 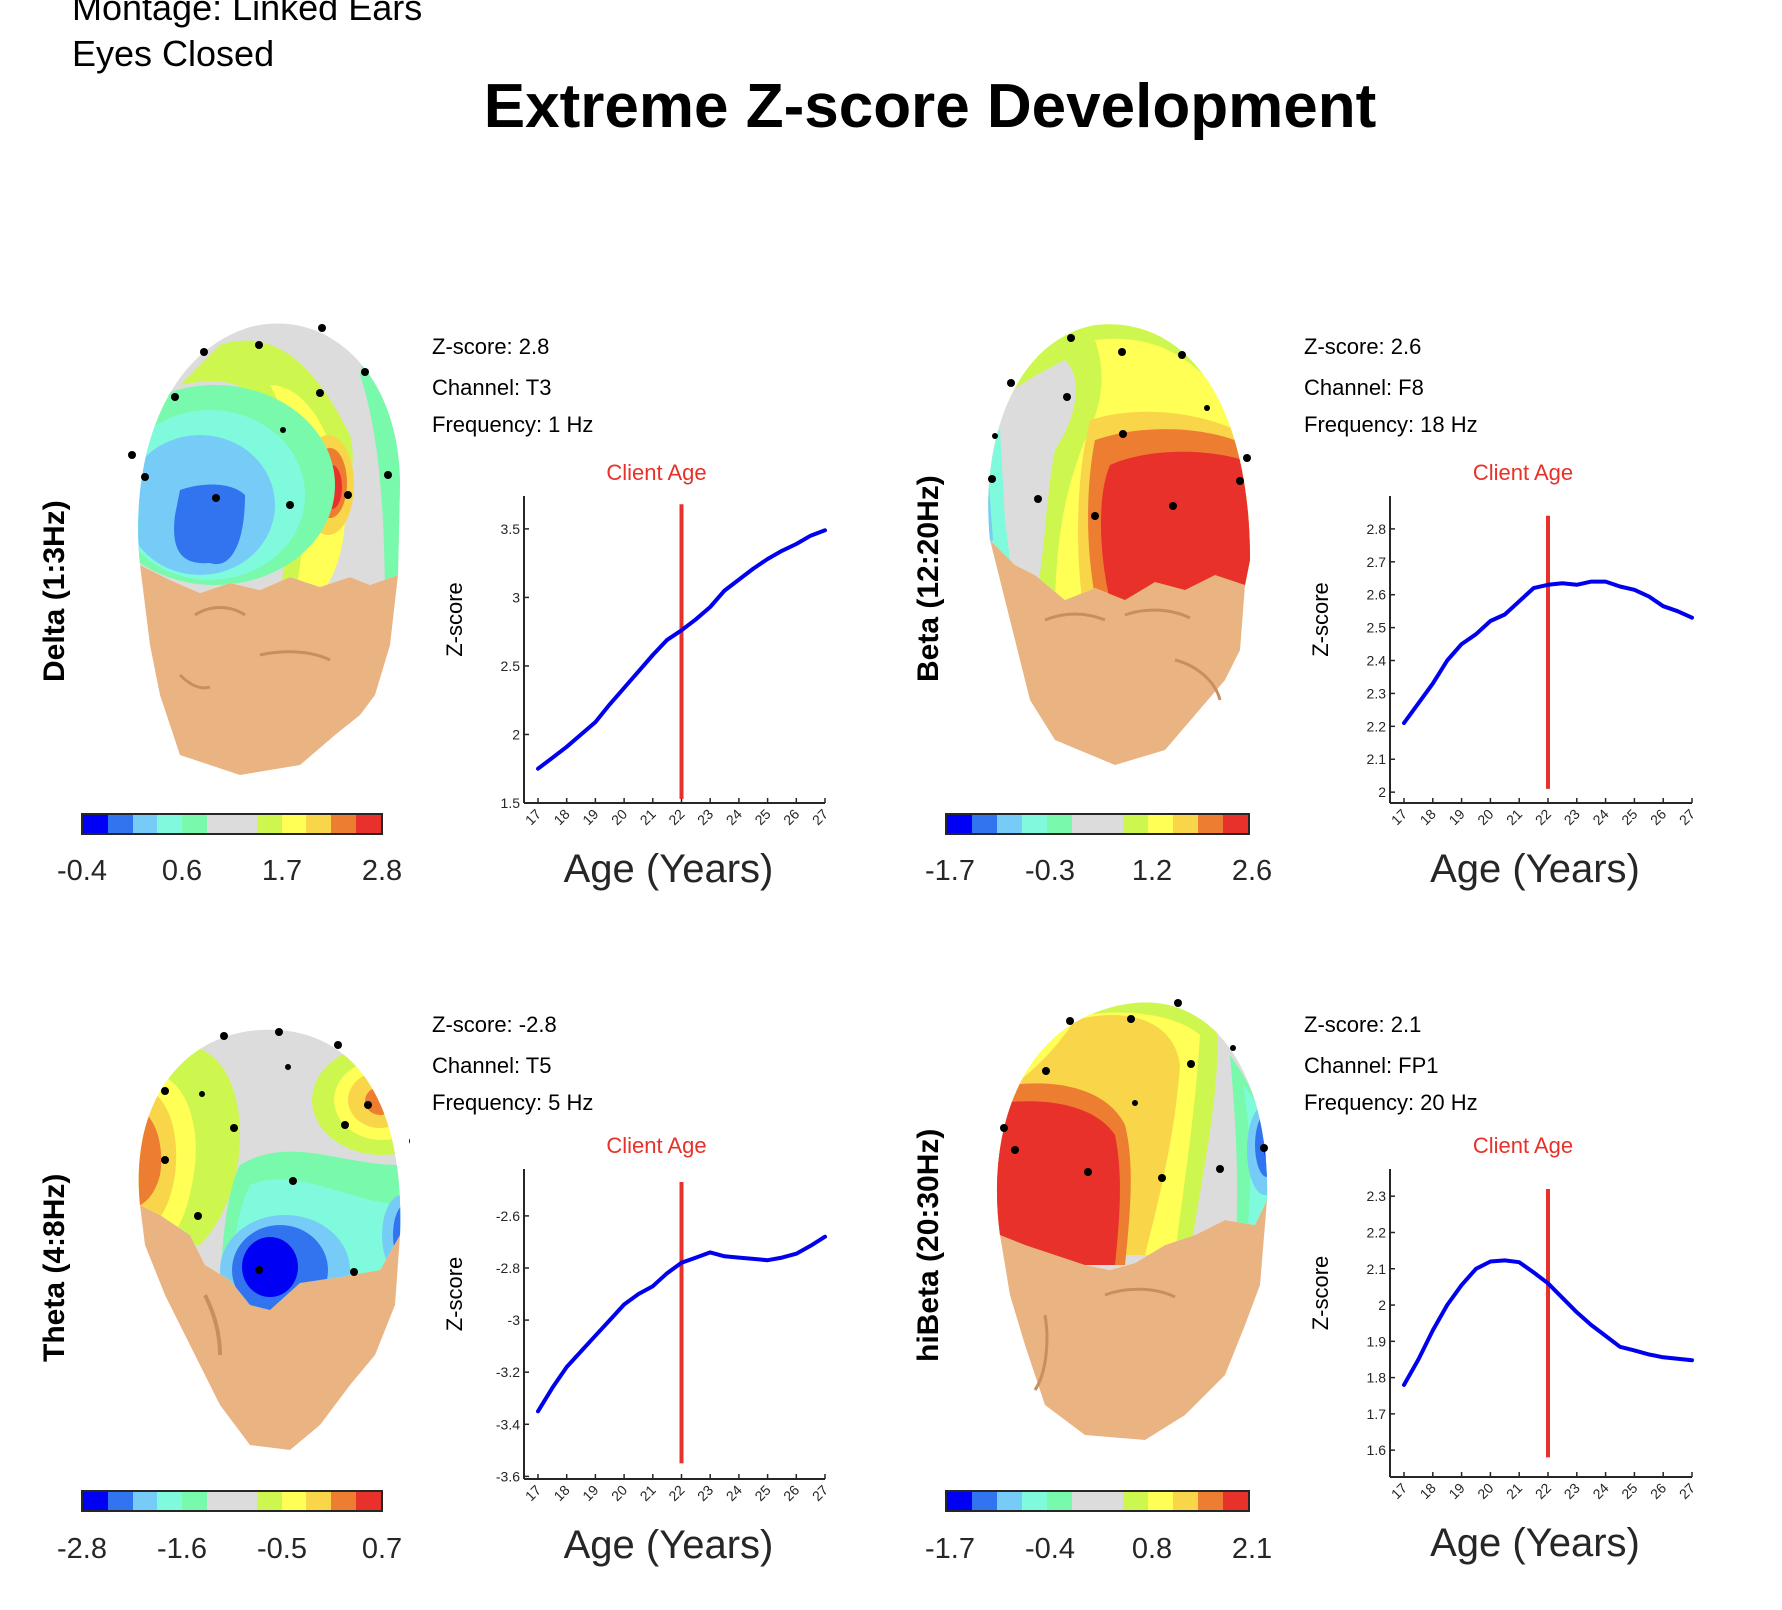 What do you see at coordinates (282, 871) in the screenshot?
I see `colorbar-label: 1.7` at bounding box center [282, 871].